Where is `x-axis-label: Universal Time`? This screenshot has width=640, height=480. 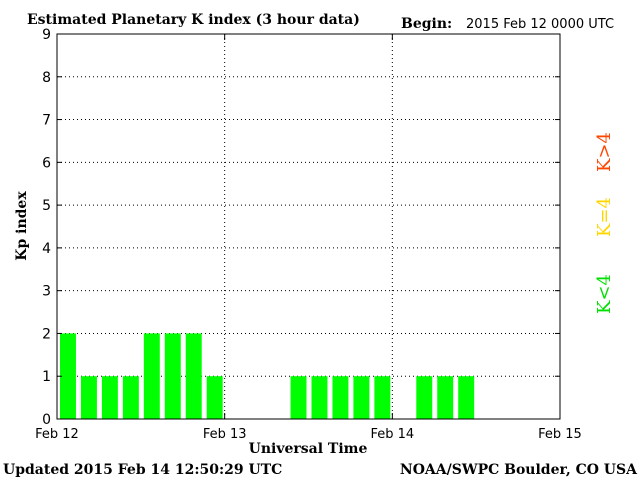
x-axis-label: Universal Time is located at coordinates (308, 449).